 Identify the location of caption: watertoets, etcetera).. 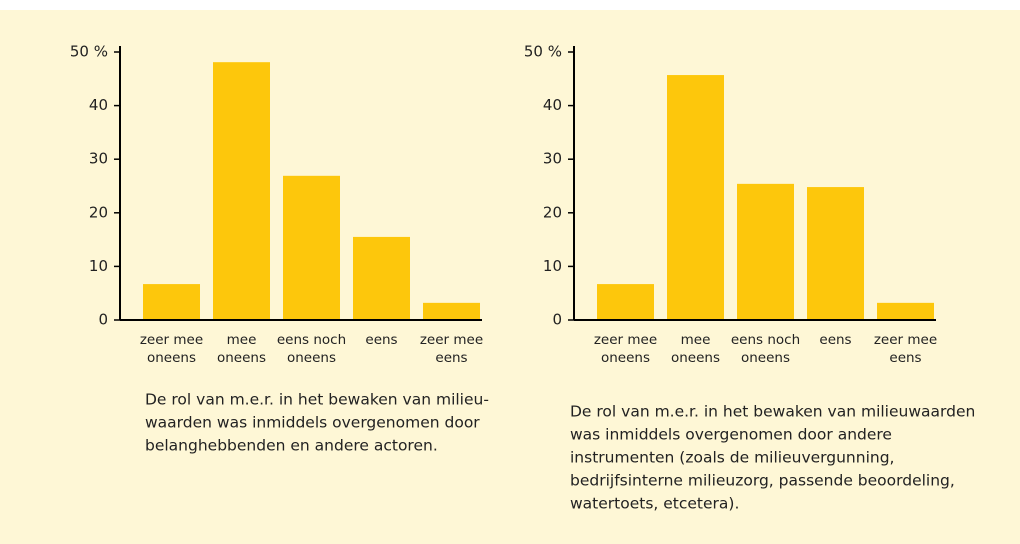
(654, 504).